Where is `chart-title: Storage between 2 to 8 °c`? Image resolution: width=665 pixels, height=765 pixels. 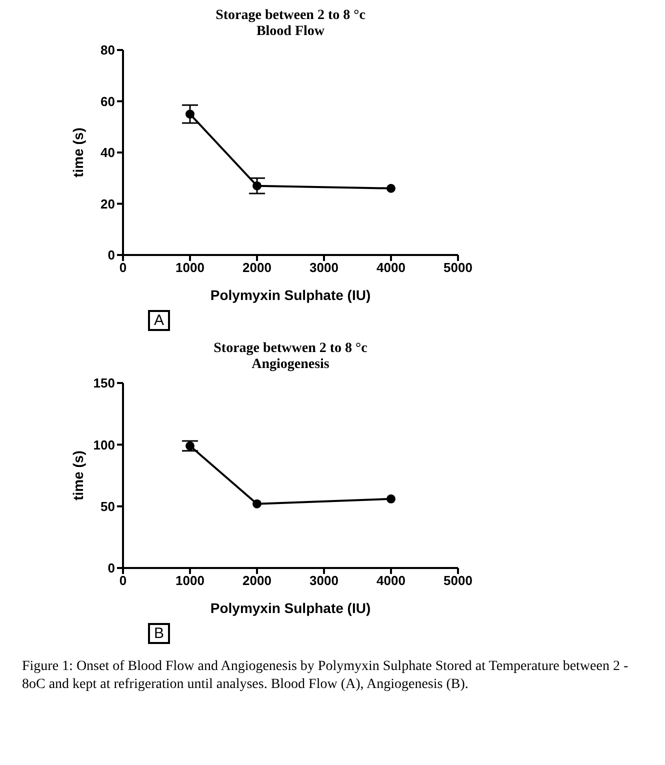 chart-title: Storage between 2 to 8 °c is located at coordinates (290, 16).